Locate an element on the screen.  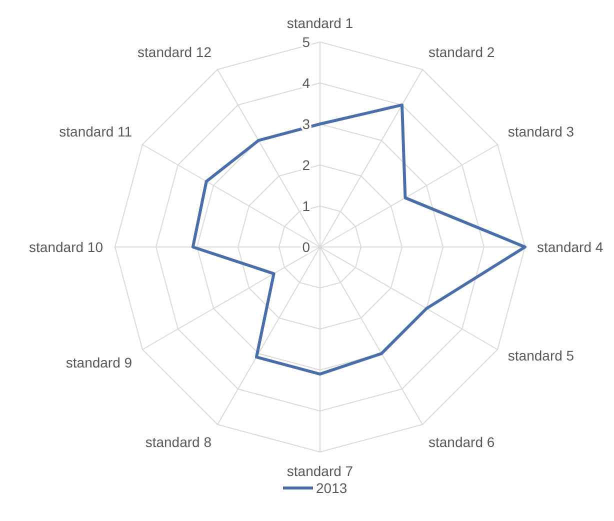
spoke-label: standard 12 is located at coordinates (175, 52).